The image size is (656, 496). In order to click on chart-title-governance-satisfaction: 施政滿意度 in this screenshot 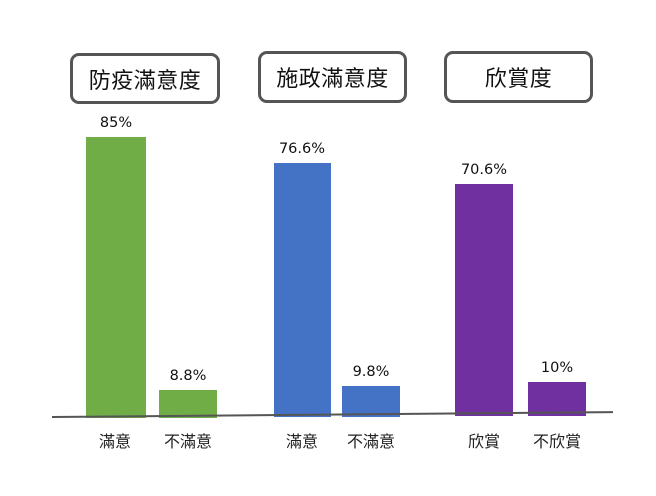, I will do `click(332, 77)`.